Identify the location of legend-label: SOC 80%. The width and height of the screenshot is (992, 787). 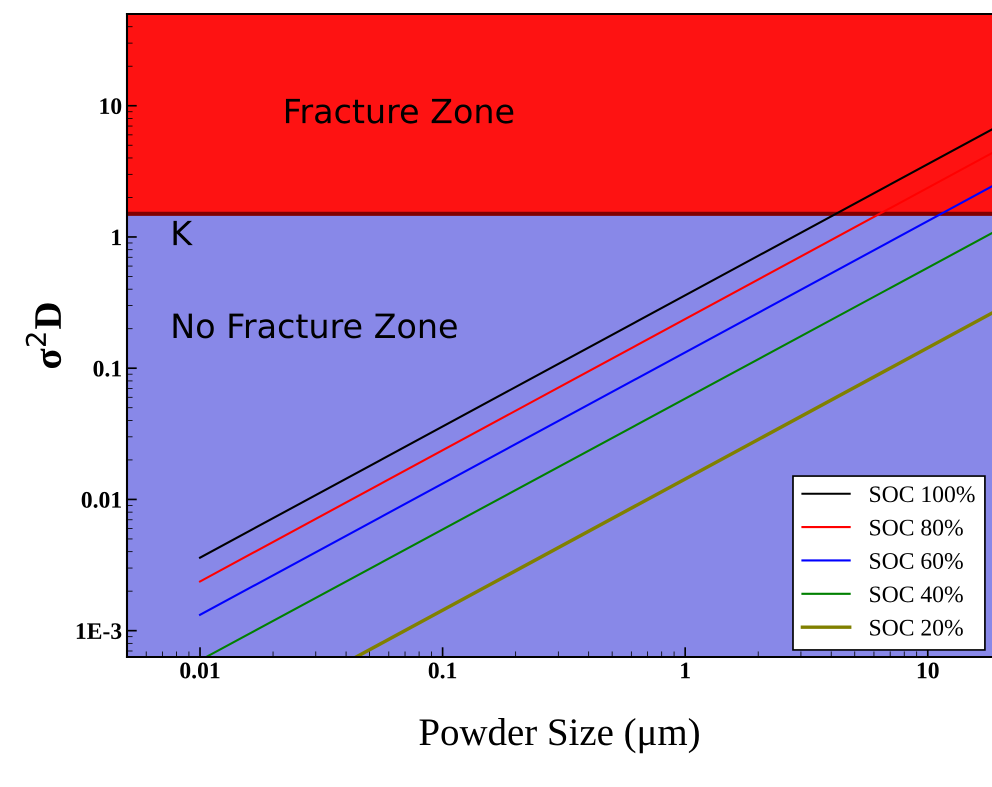
(916, 528).